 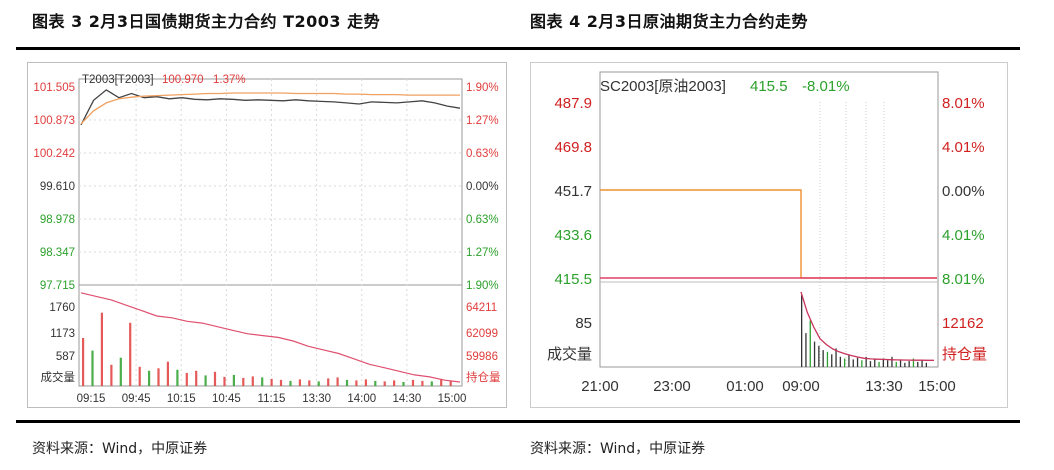 What do you see at coordinates (573, 103) in the screenshot?
I see `right-y-tick-label: 487.9` at bounding box center [573, 103].